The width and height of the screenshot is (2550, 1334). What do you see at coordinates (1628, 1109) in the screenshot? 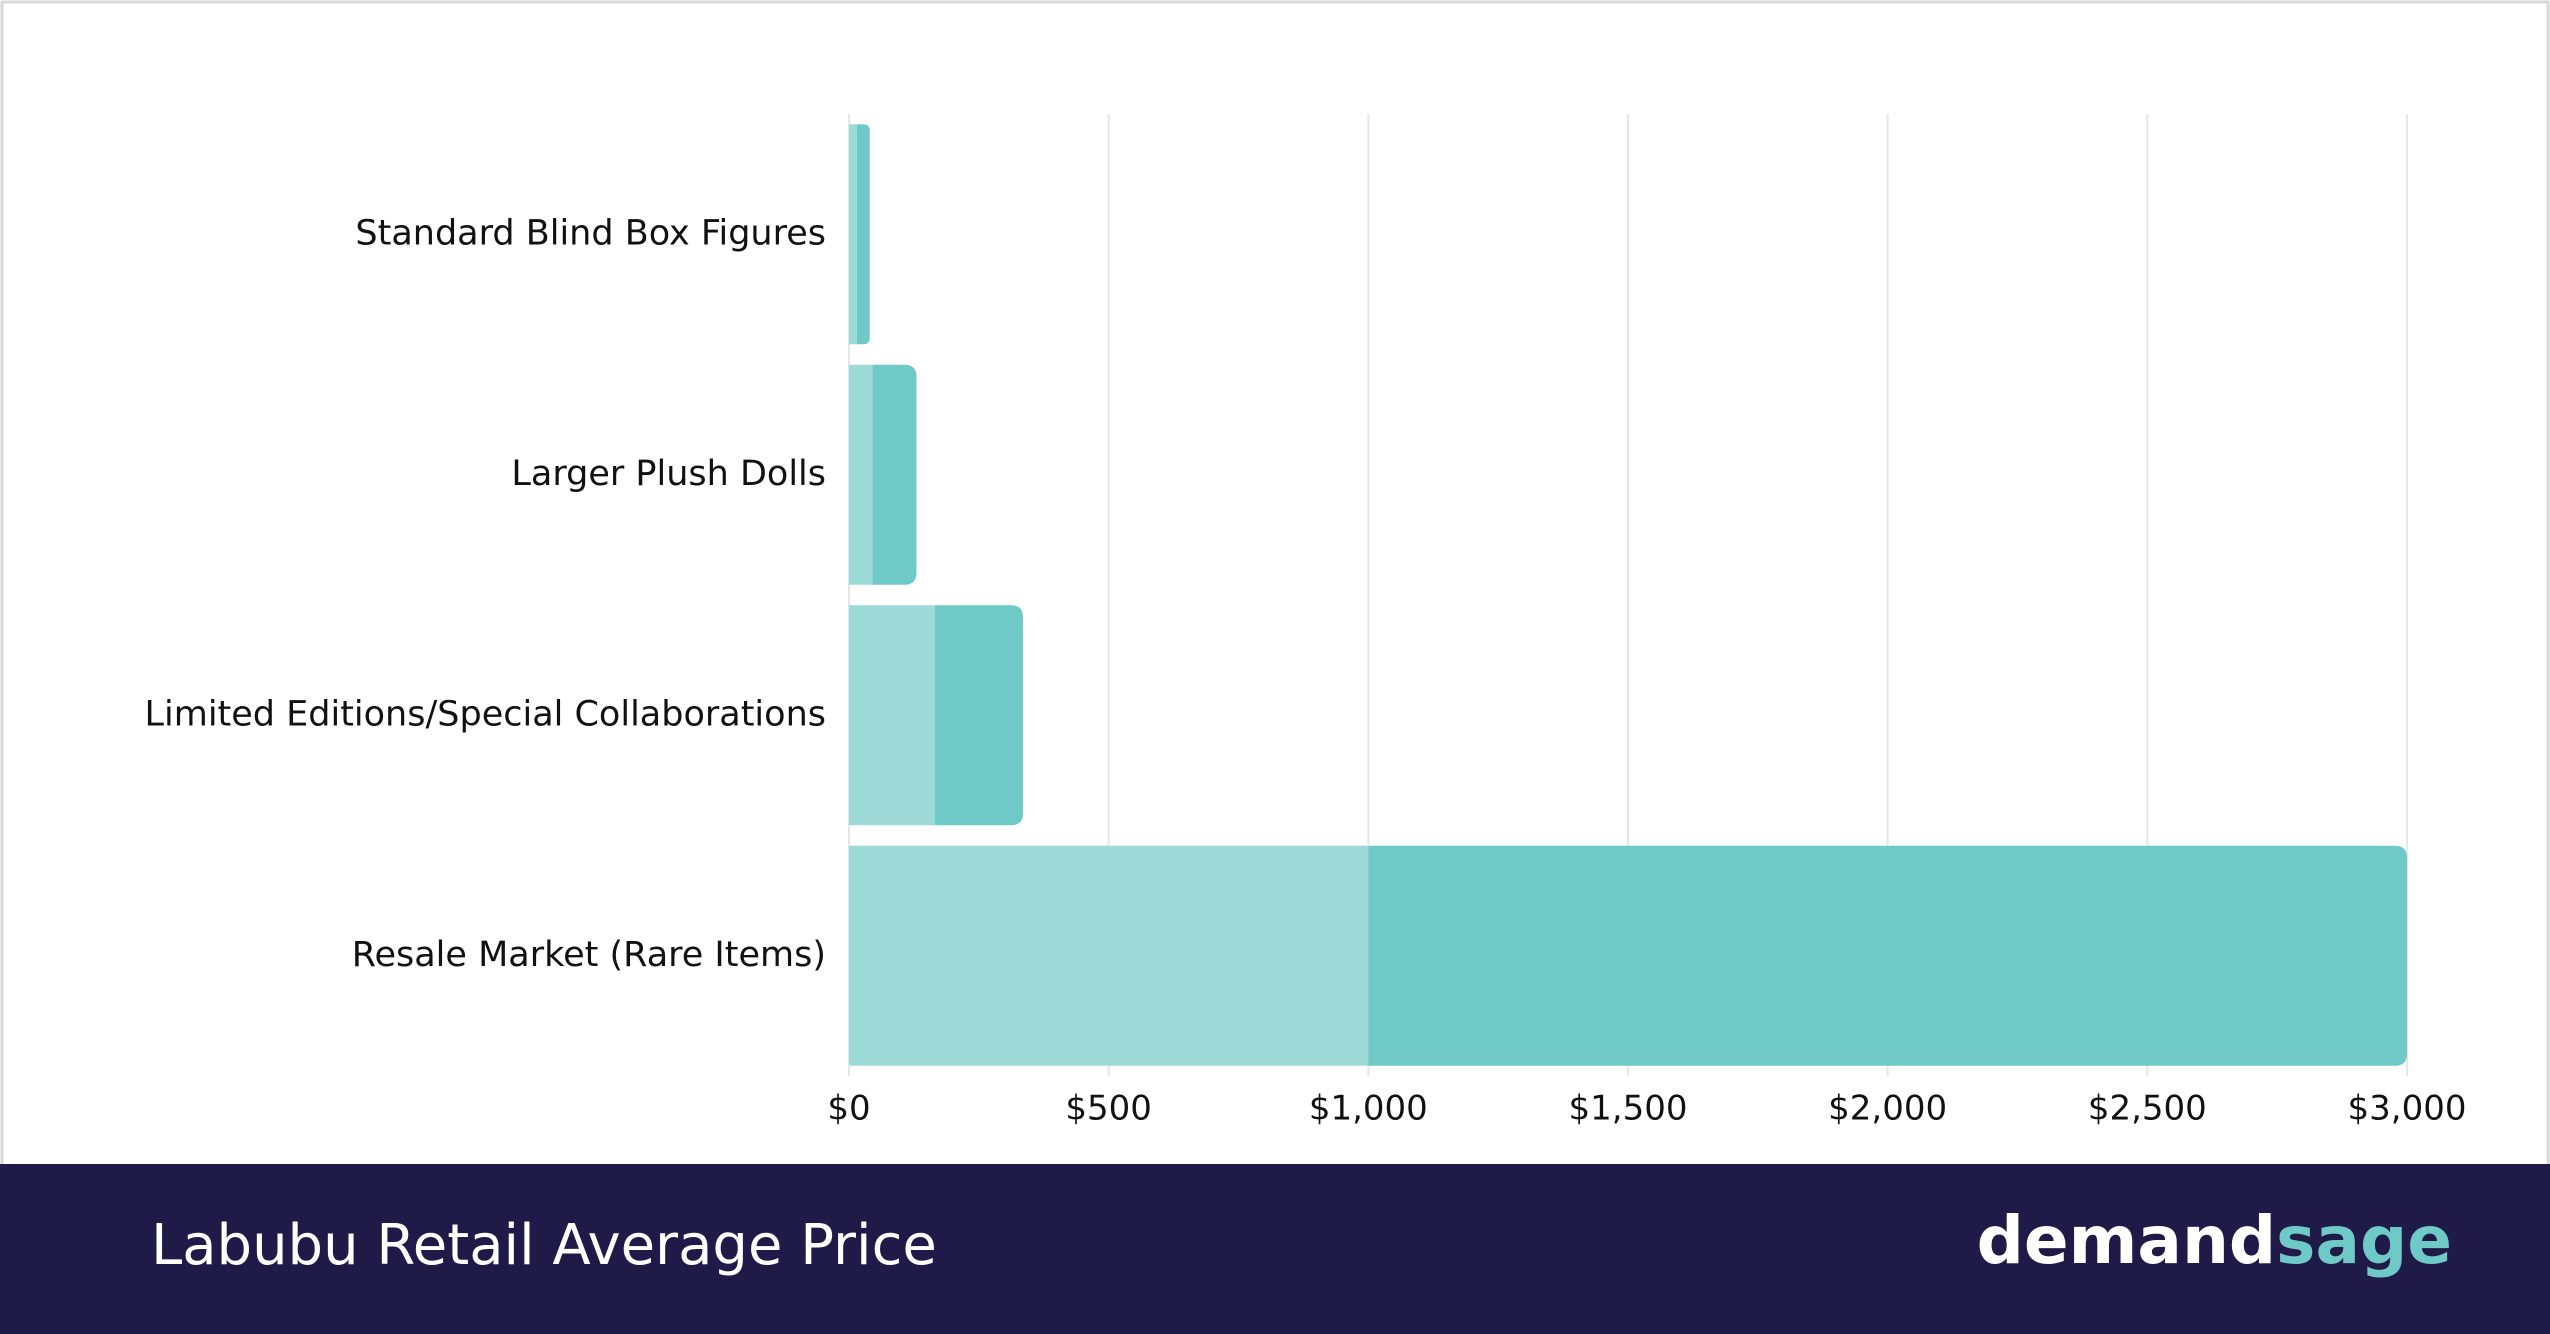
I see `x-tick-label: $1,500` at bounding box center [1628, 1109].